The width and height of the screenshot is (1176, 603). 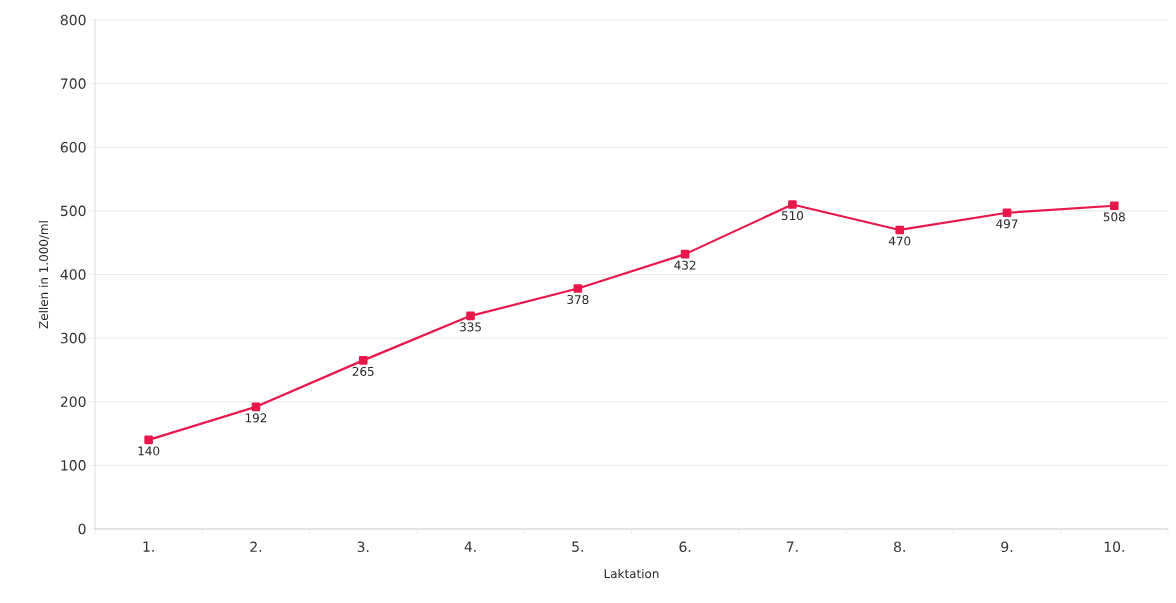 I want to click on y-tick-label: 300, so click(x=73, y=338).